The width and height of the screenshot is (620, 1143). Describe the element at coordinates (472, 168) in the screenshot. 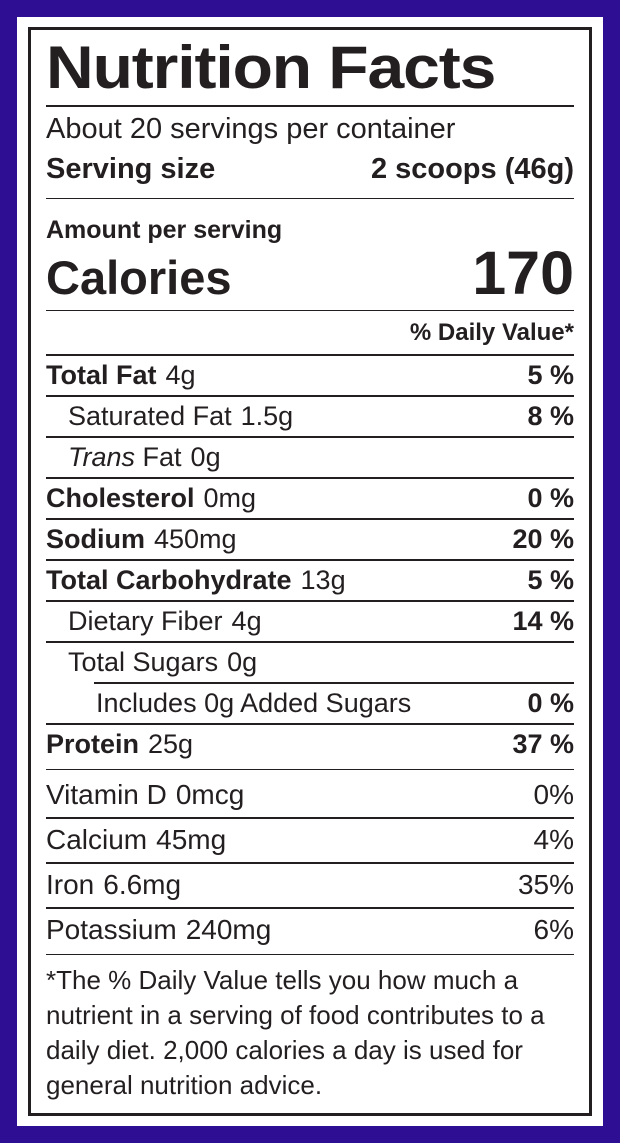

I see `serving-size-value: 2 scoops (46g)` at that location.